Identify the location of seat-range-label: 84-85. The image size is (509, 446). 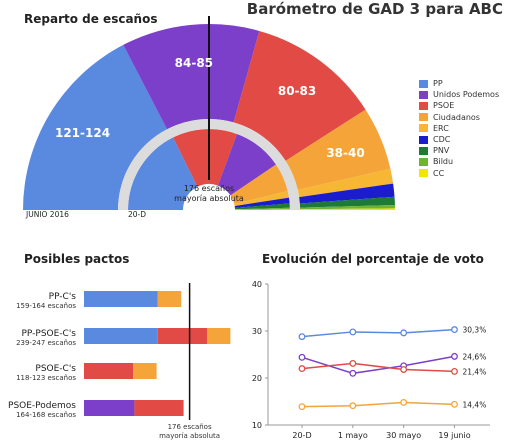
(194, 63).